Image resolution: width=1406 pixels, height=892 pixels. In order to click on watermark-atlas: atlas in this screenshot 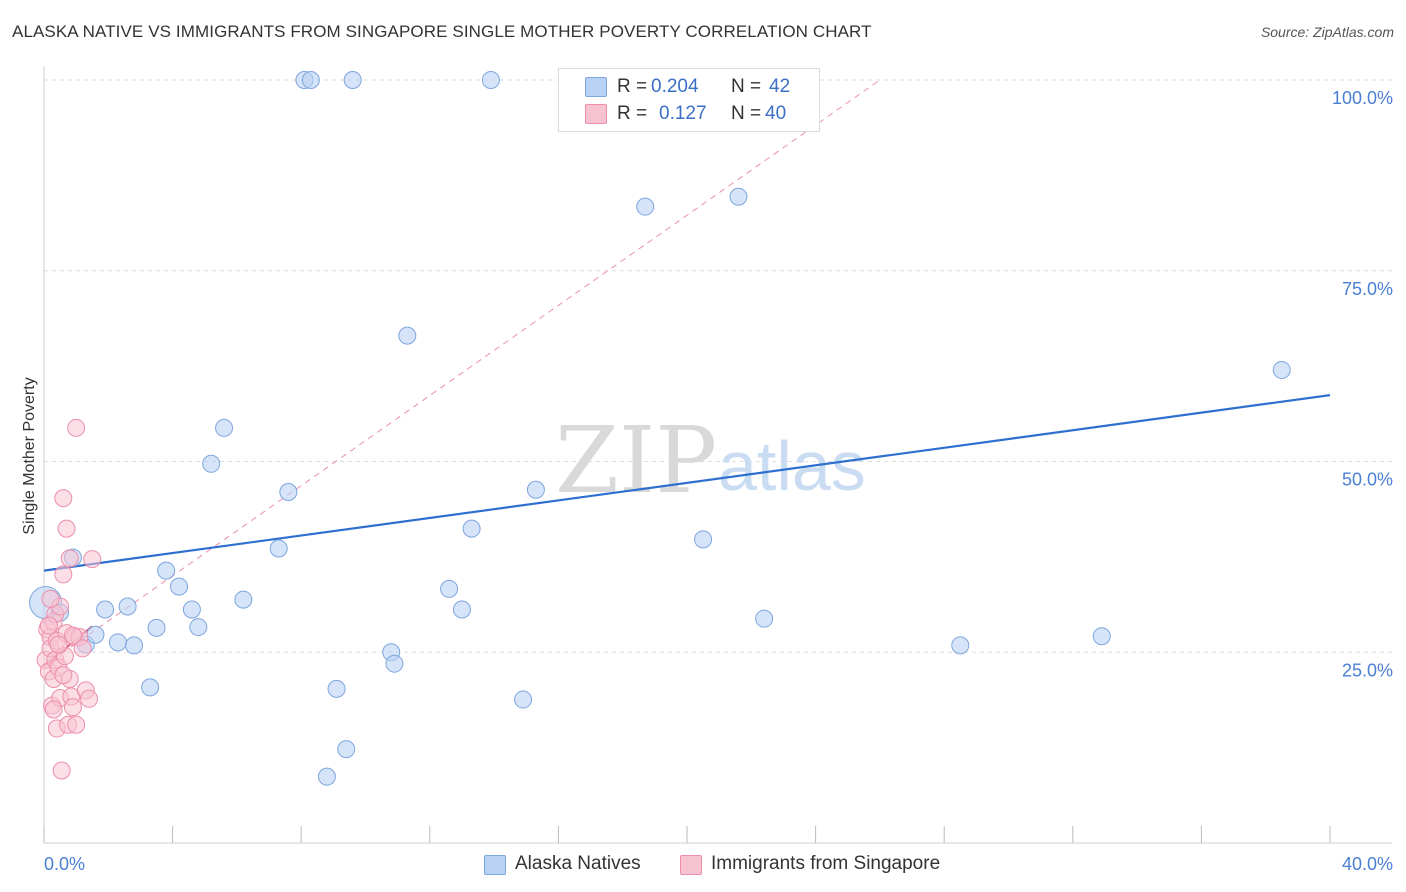, I will do `click(792, 466)`.